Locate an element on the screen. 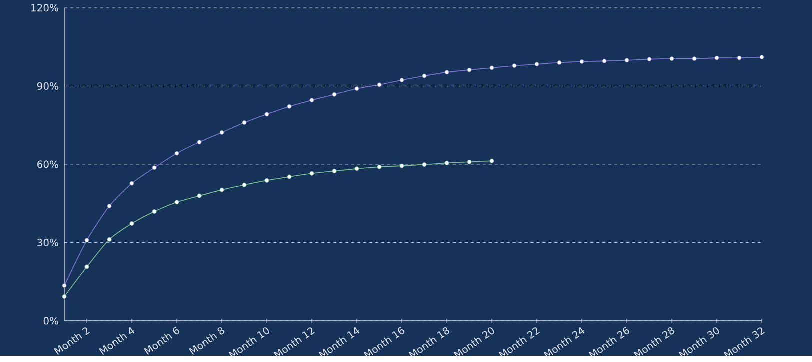  y-tick-label: 60% is located at coordinates (48, 164).